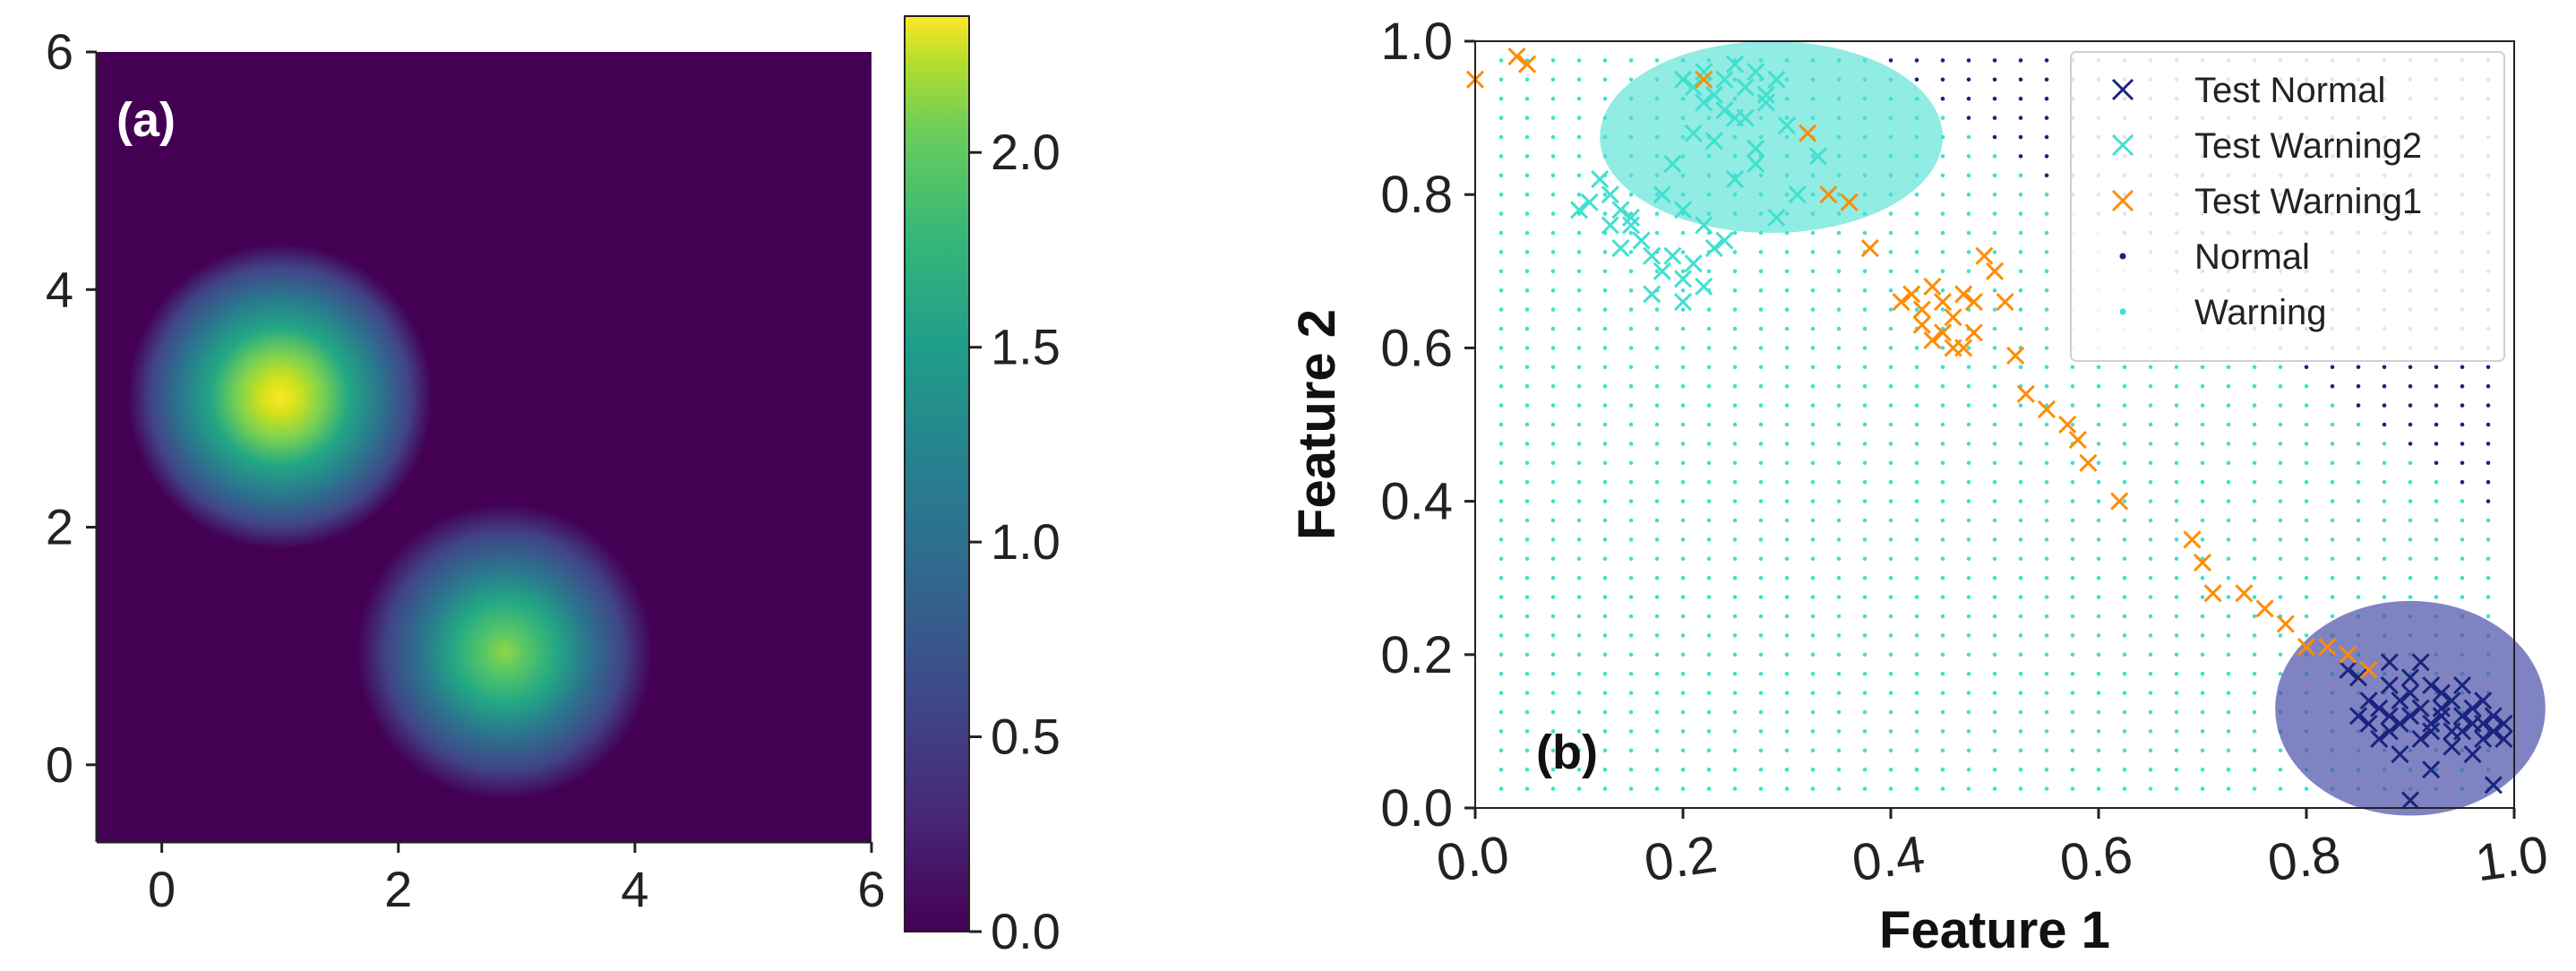 The height and width of the screenshot is (971, 2576). What do you see at coordinates (2289, 90) in the screenshot?
I see `legend-label: Test Normal` at bounding box center [2289, 90].